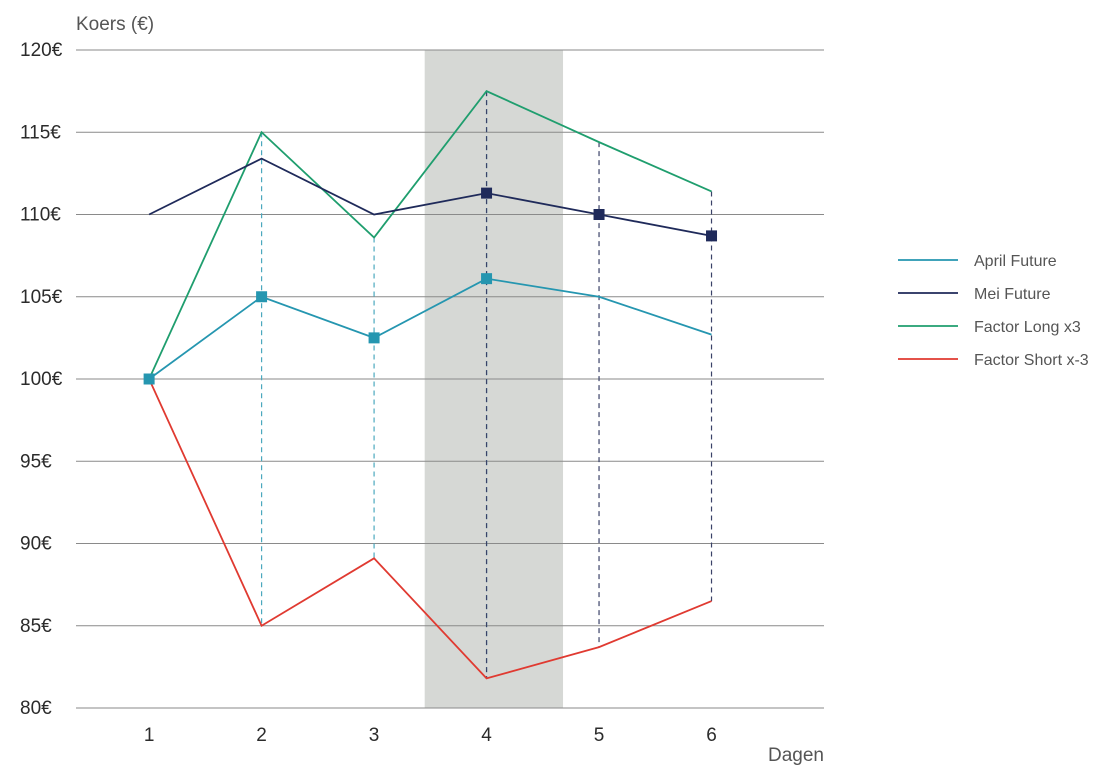 This screenshot has width=1109, height=767. Describe the element at coordinates (486, 735) in the screenshot. I see `x-tick-label: 4` at that location.